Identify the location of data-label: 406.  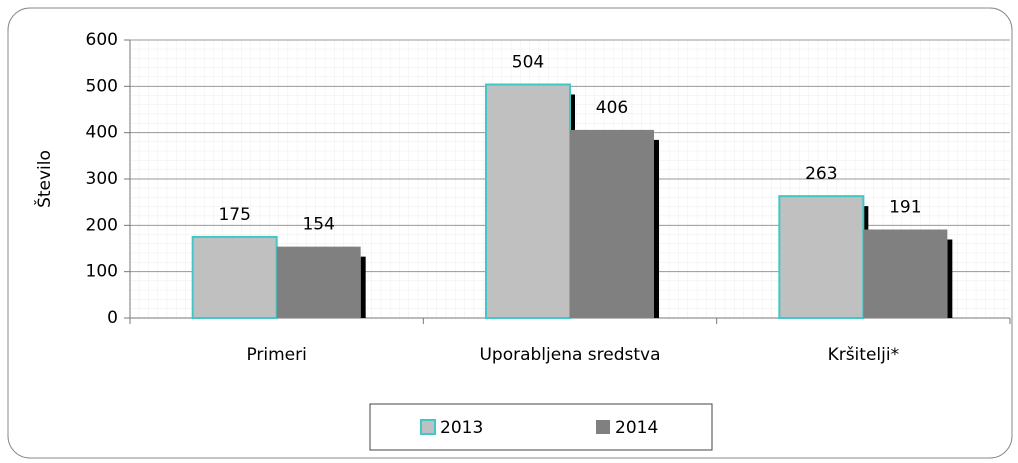
(612, 108).